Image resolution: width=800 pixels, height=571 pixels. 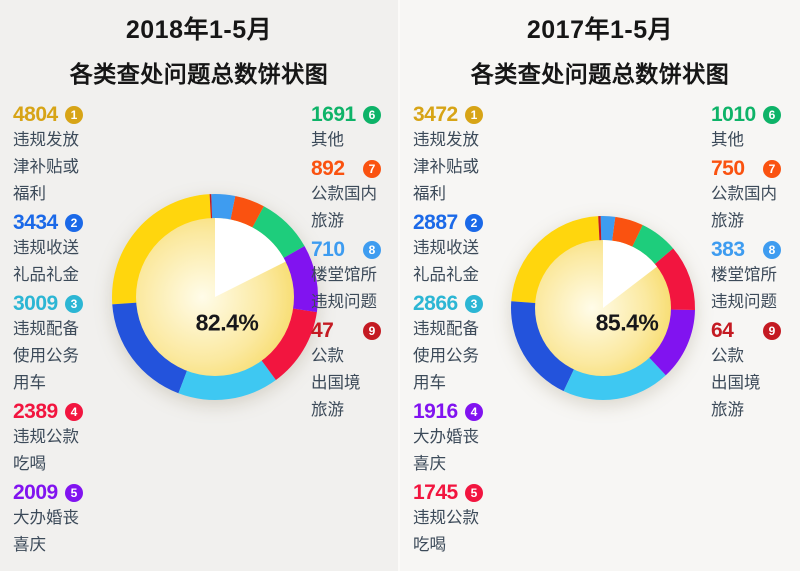 I want to click on legend-value: 383, so click(x=728, y=249).